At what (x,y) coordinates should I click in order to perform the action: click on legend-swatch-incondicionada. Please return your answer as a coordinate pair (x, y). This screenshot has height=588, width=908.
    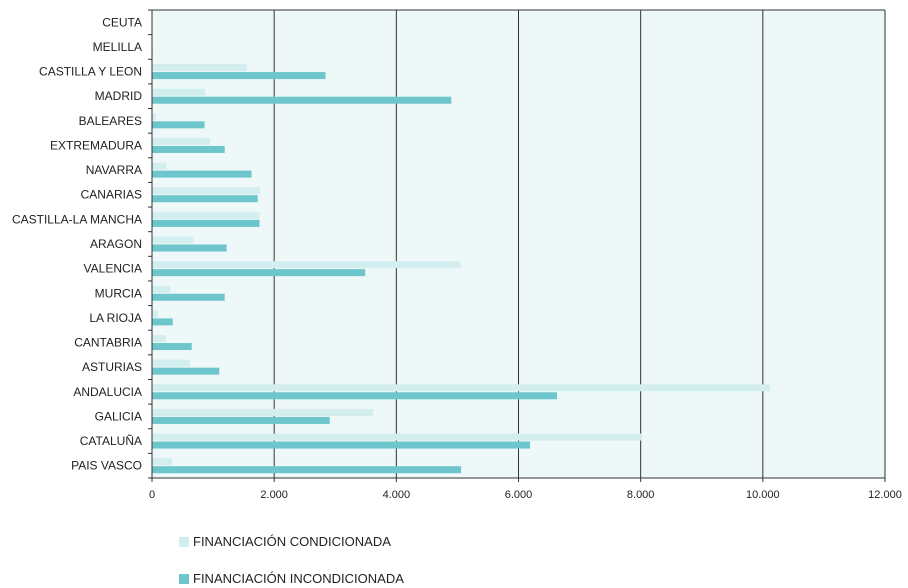
    Looking at the image, I should click on (184, 578).